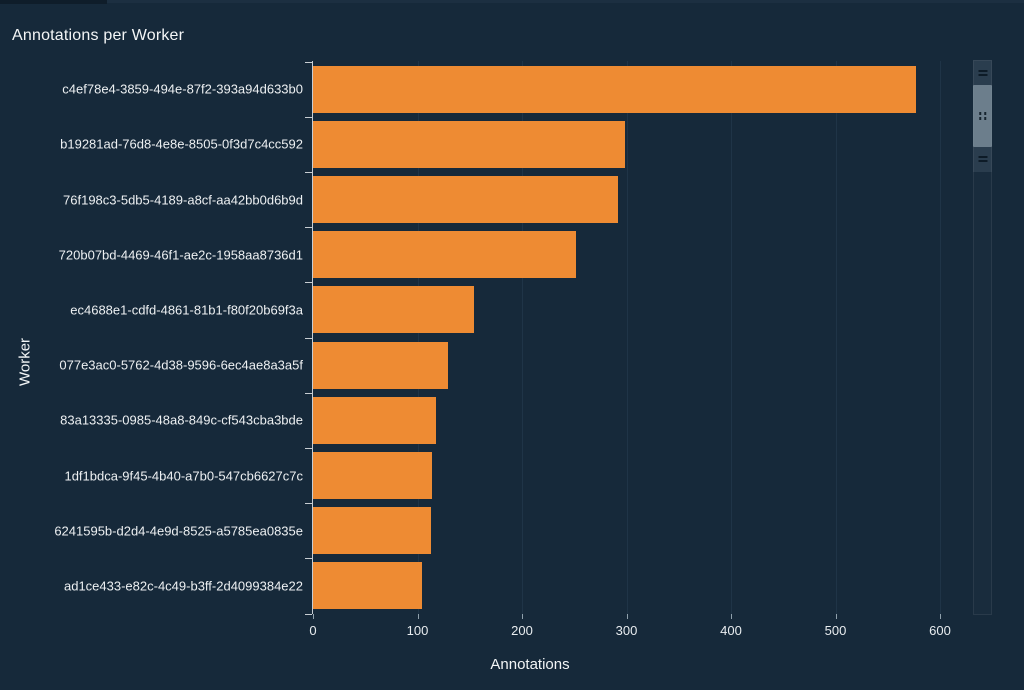 The width and height of the screenshot is (1024, 690). Describe the element at coordinates (417, 630) in the screenshot. I see `x-tick-label: 100` at that location.